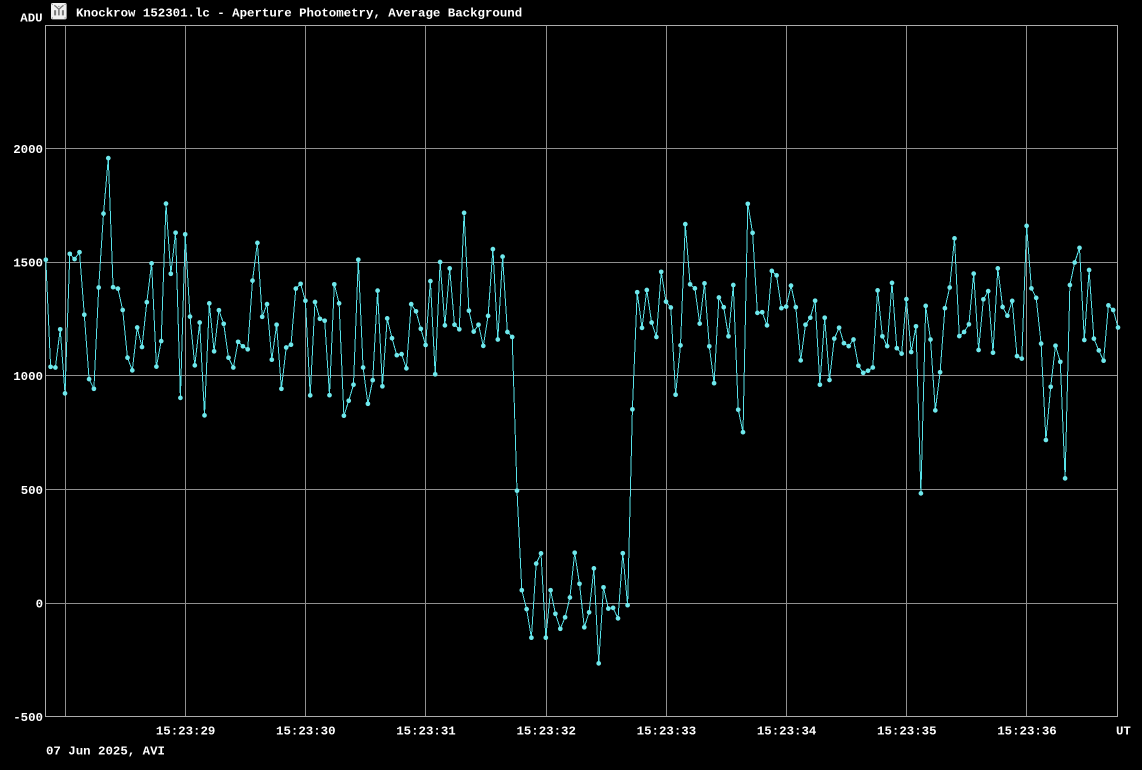 The height and width of the screenshot is (770, 1142). What do you see at coordinates (39, 605) in the screenshot?
I see `svg-text: 0` at bounding box center [39, 605].